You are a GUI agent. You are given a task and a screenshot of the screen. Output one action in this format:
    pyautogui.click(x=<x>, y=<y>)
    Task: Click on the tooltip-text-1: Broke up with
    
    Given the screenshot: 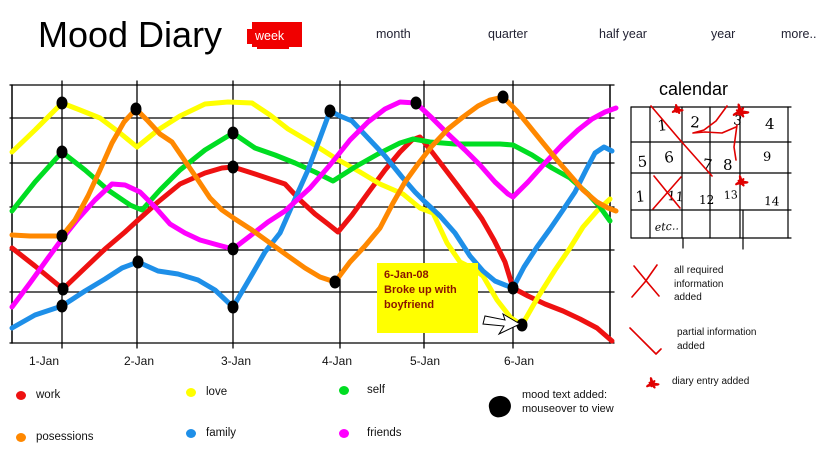 What is the action you would take?
    pyautogui.click(x=420, y=290)
    